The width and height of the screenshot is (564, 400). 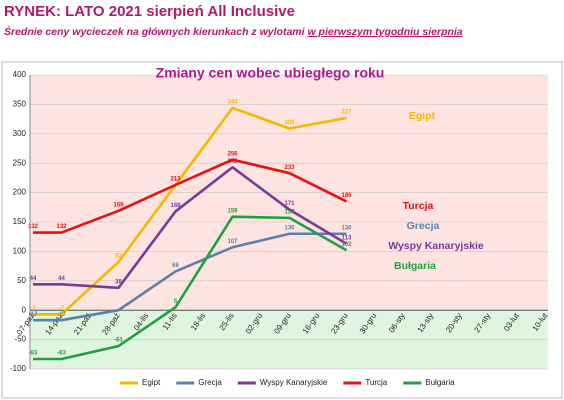 I want to click on data-label: 309, so click(x=289, y=123).